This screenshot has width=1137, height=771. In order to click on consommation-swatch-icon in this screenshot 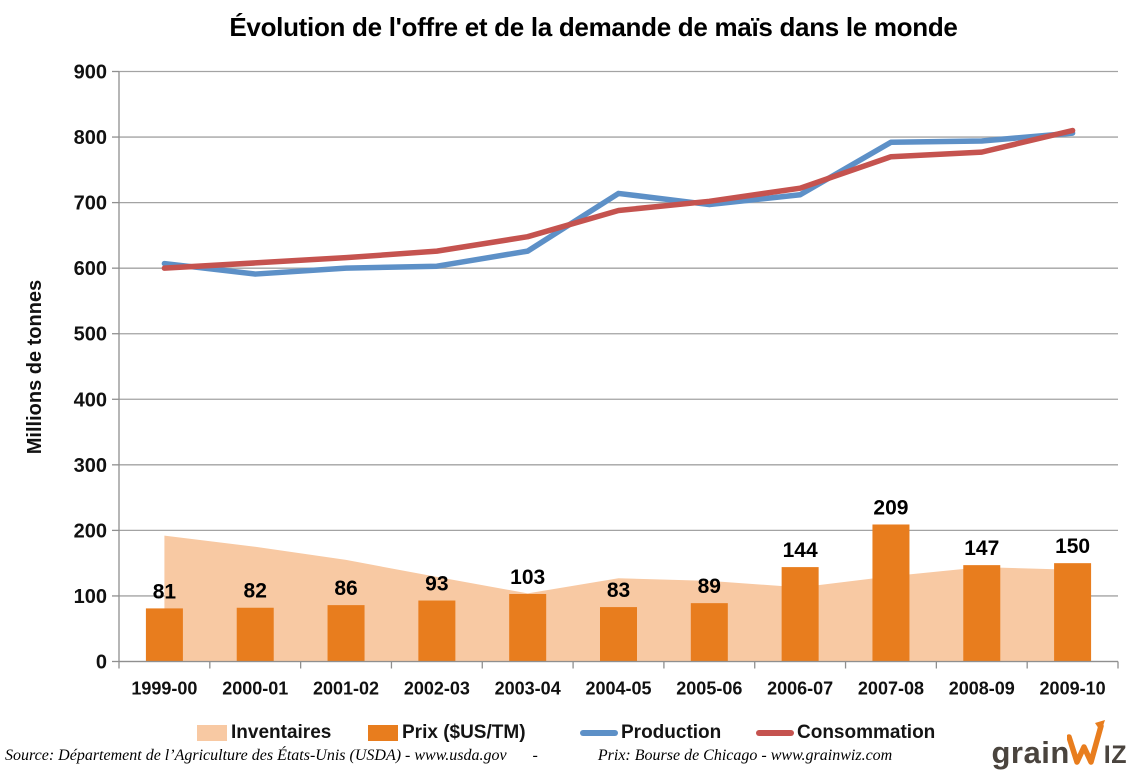, I will do `click(775, 733)`.